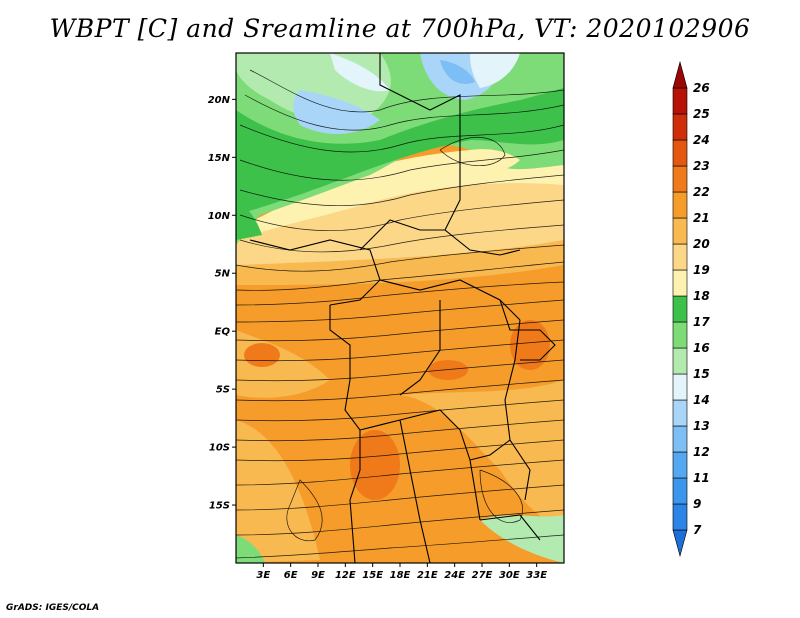  I want to click on lon-tick-label: 24E, so click(454, 575).